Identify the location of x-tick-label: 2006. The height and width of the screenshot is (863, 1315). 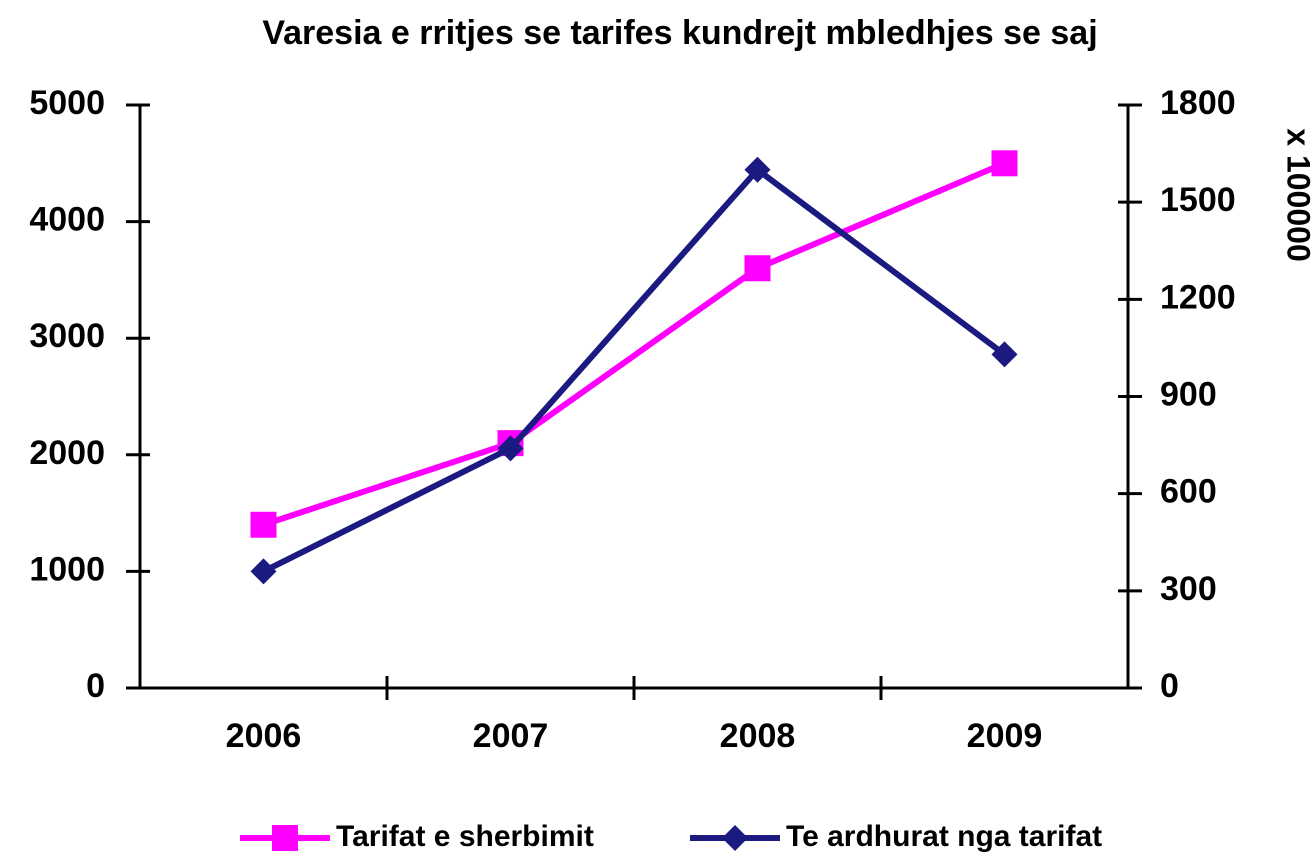
(264, 736).